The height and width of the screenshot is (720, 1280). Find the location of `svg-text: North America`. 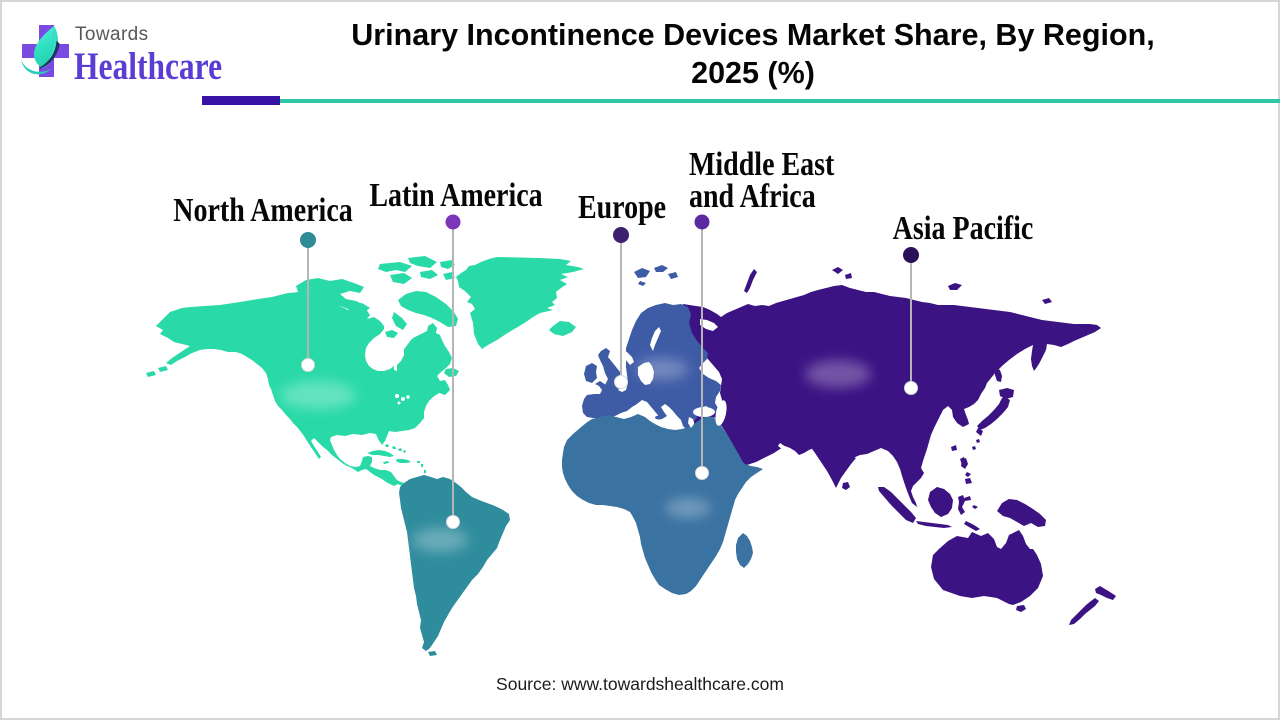

svg-text: North America is located at coordinates (262, 210).